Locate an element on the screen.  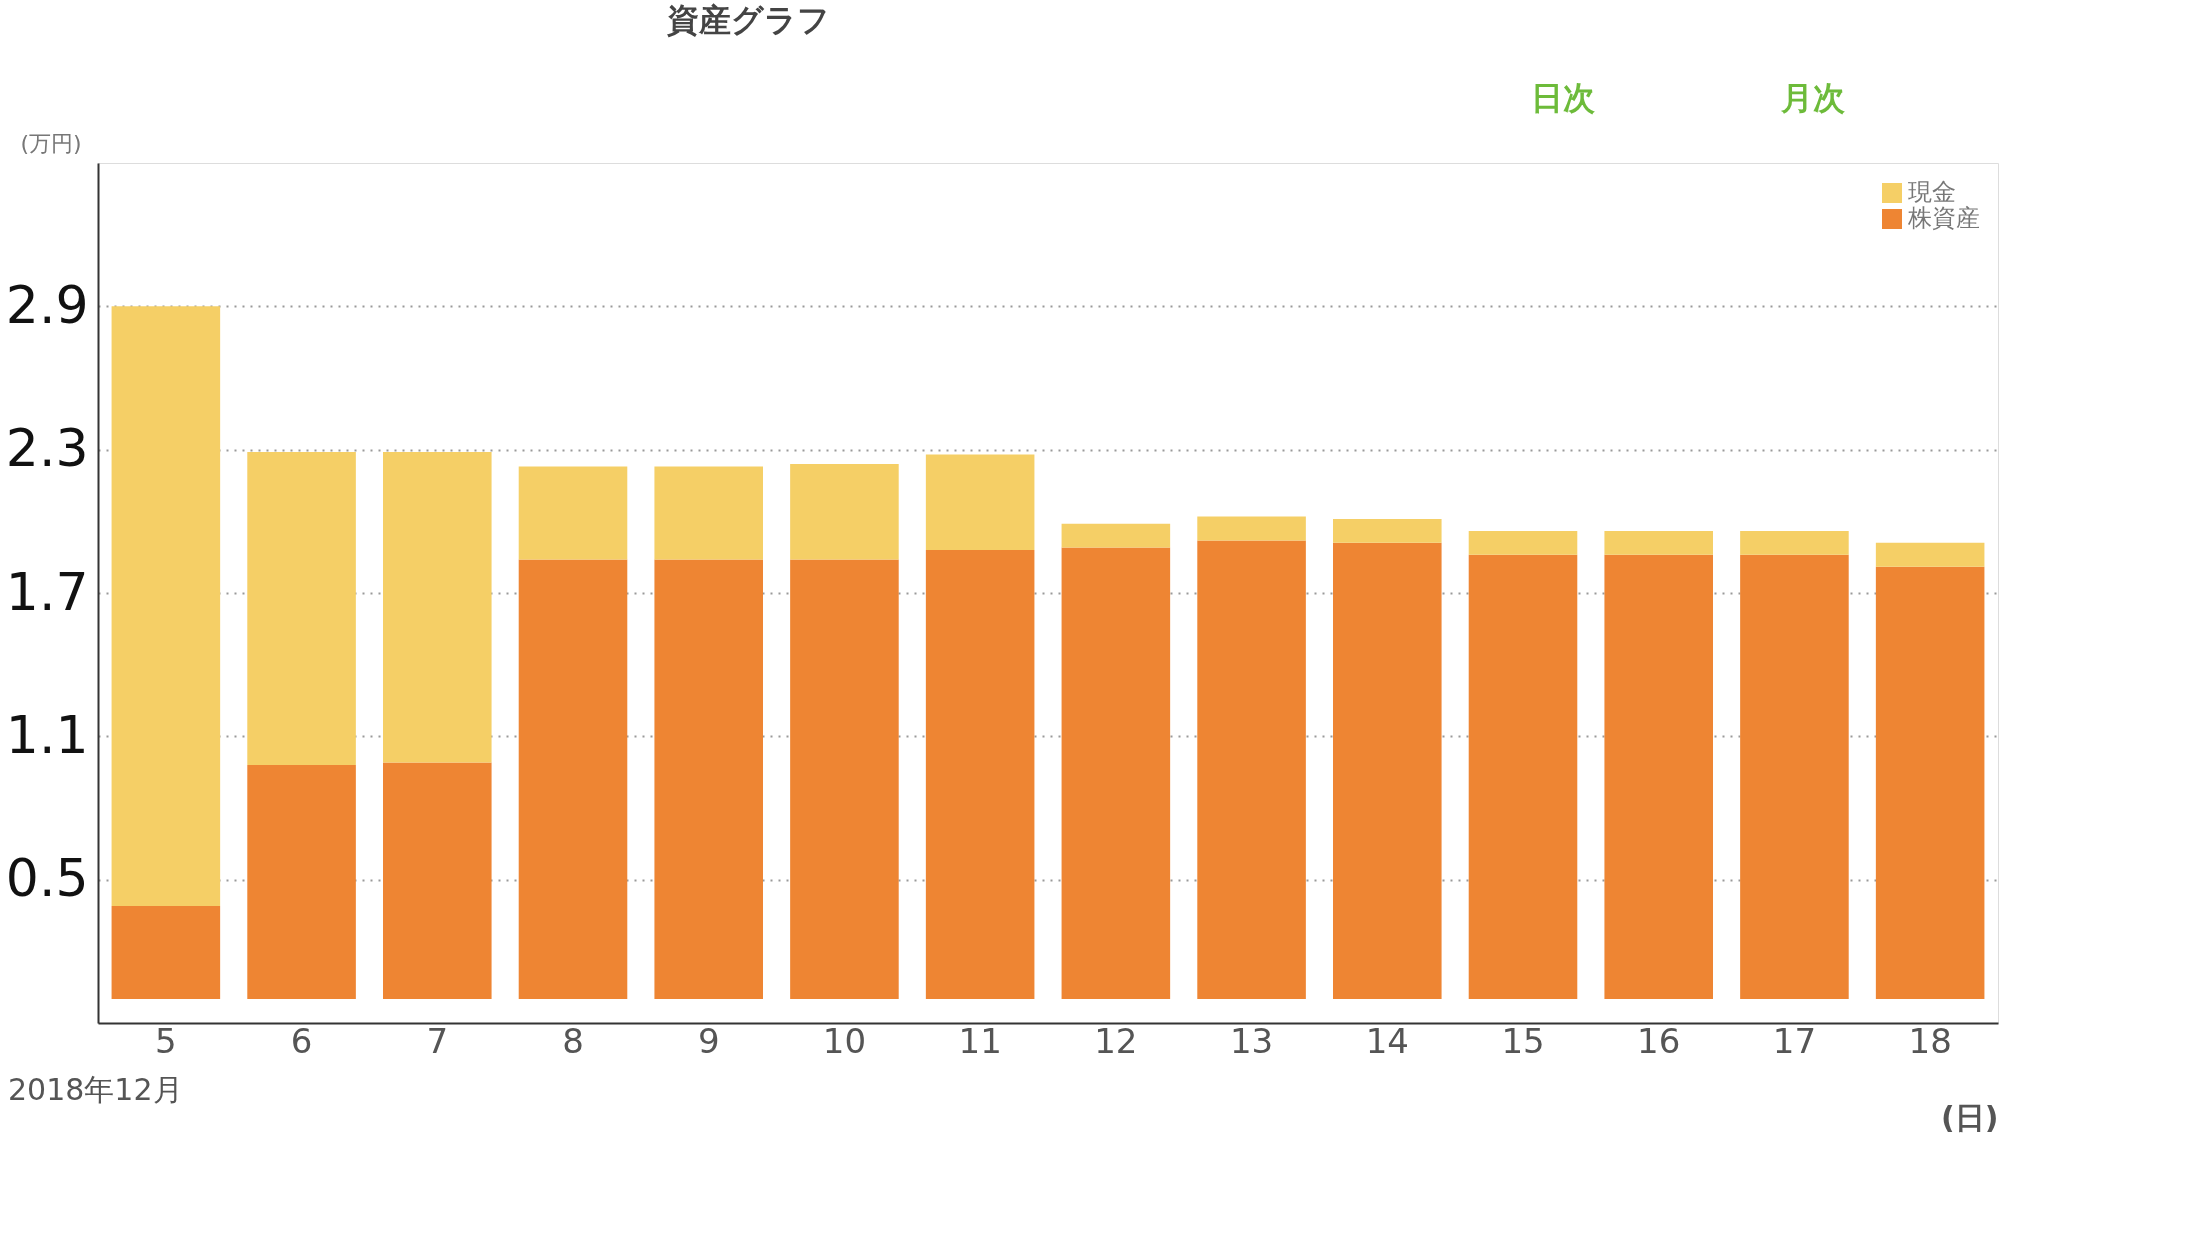
x-tick-label: 14 is located at coordinates (1387, 1040).